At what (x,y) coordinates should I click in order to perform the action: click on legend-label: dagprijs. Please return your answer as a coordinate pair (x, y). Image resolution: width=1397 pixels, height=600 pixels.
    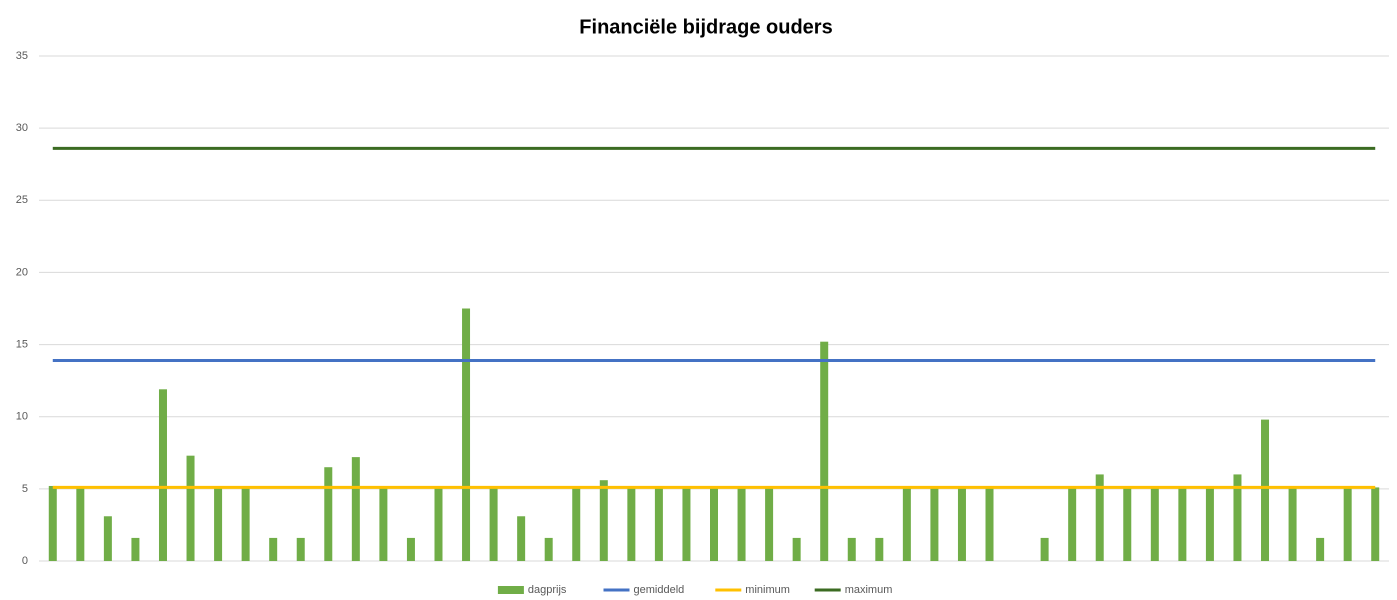
    Looking at the image, I should click on (547, 590).